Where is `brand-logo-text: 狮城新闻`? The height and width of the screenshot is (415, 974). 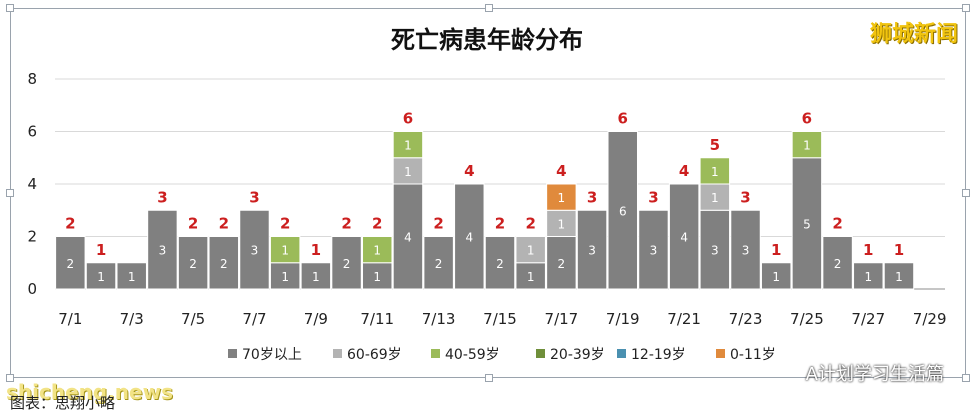 brand-logo-text: 狮城新闻 is located at coordinates (913, 34).